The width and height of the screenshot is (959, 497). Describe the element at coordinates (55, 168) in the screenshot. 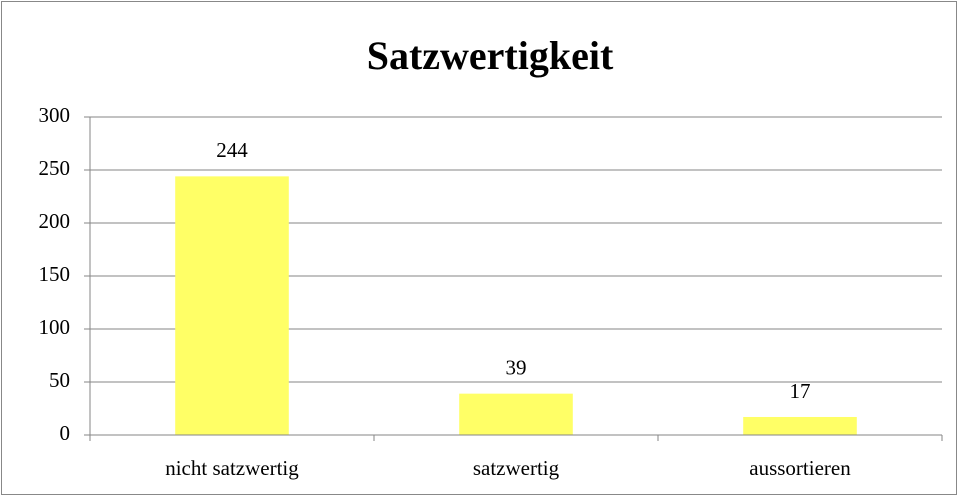

I see `y-tick-label: 250` at that location.